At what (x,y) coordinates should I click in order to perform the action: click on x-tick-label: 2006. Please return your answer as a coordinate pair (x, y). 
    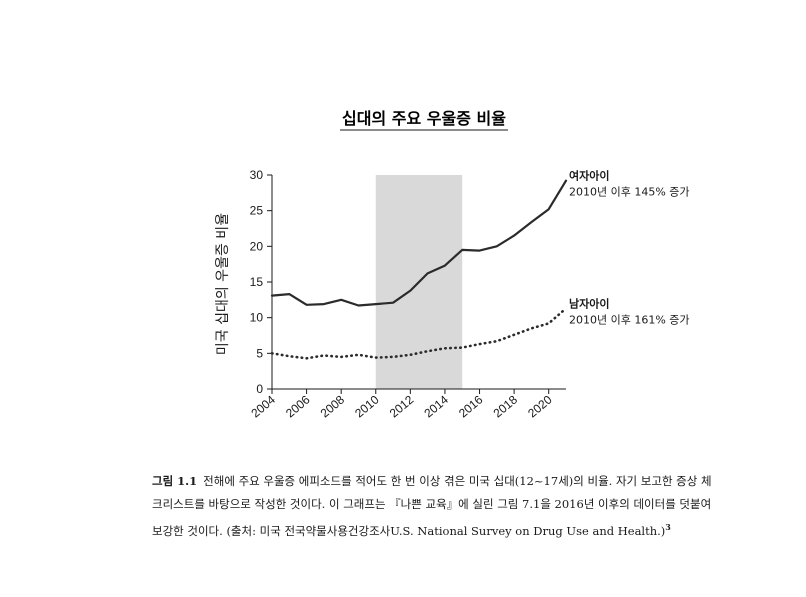
    Looking at the image, I should click on (298, 406).